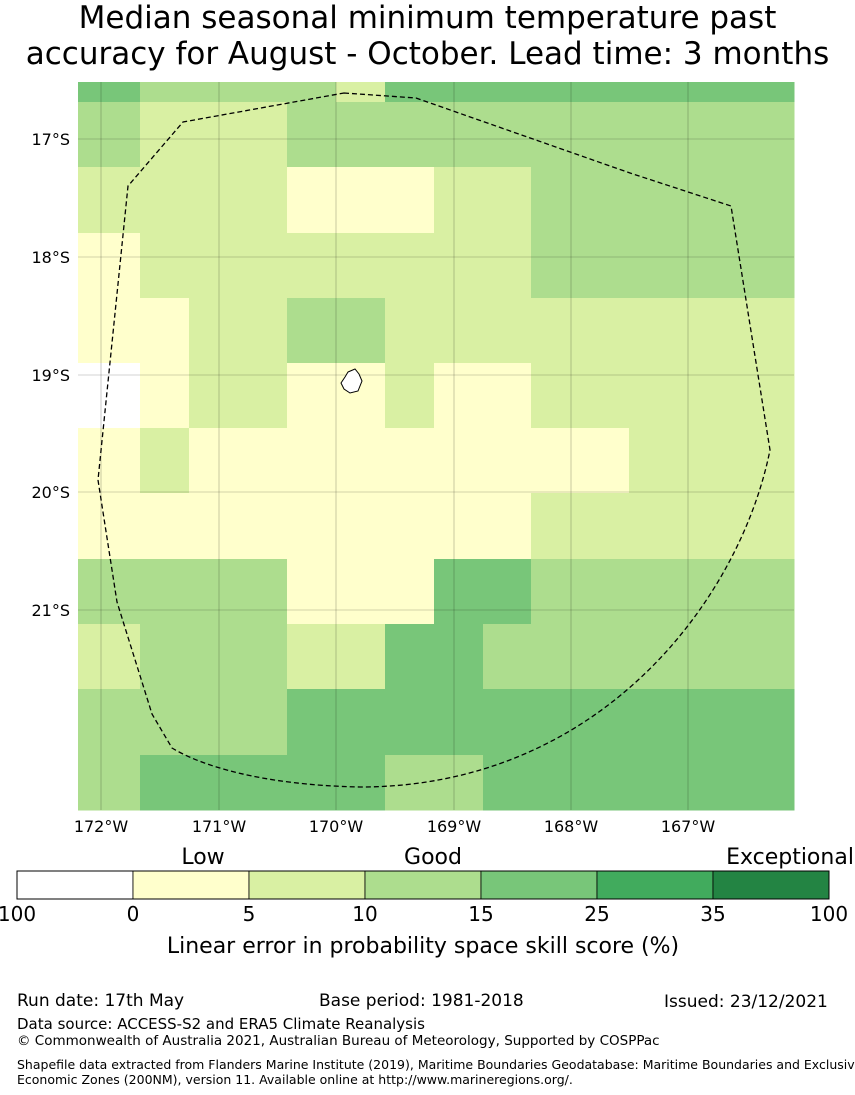 This screenshot has height=1095, width=855. What do you see at coordinates (395, 826) in the screenshot?
I see `longitude-labels: 172°W 171°W 170°W 169°W 168°W 167°W` at bounding box center [395, 826].